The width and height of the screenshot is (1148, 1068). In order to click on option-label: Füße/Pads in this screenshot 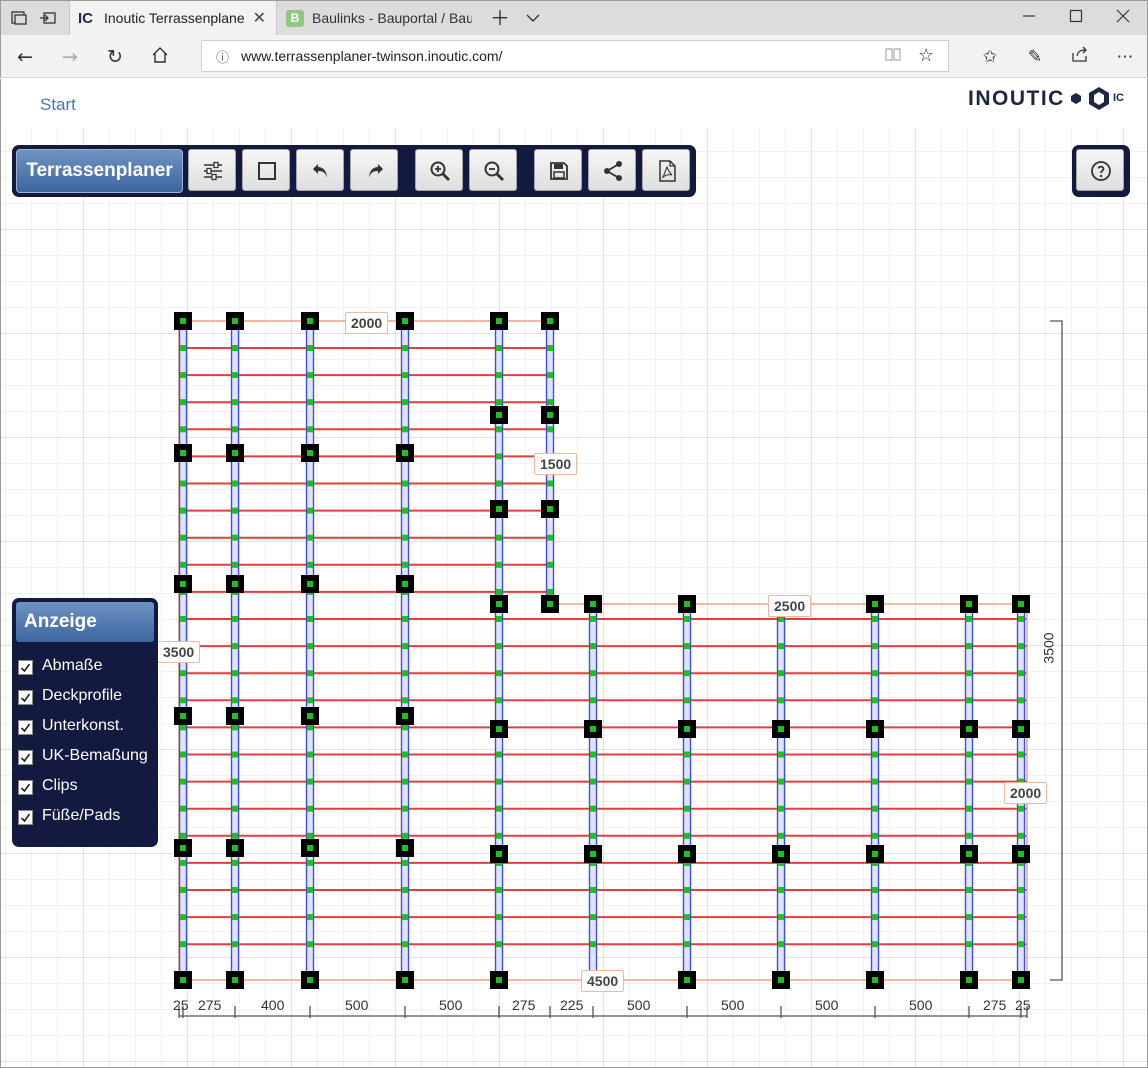, I will do `click(81, 815)`.